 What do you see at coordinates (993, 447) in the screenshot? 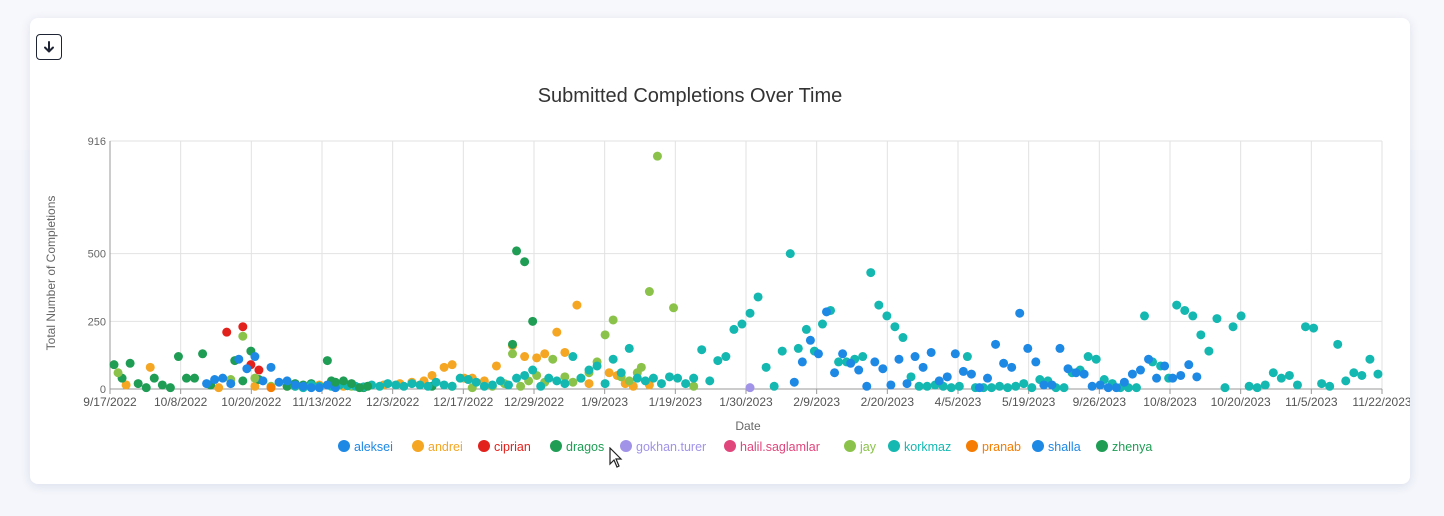
I see `legend-item-pranab: pranab` at bounding box center [993, 447].